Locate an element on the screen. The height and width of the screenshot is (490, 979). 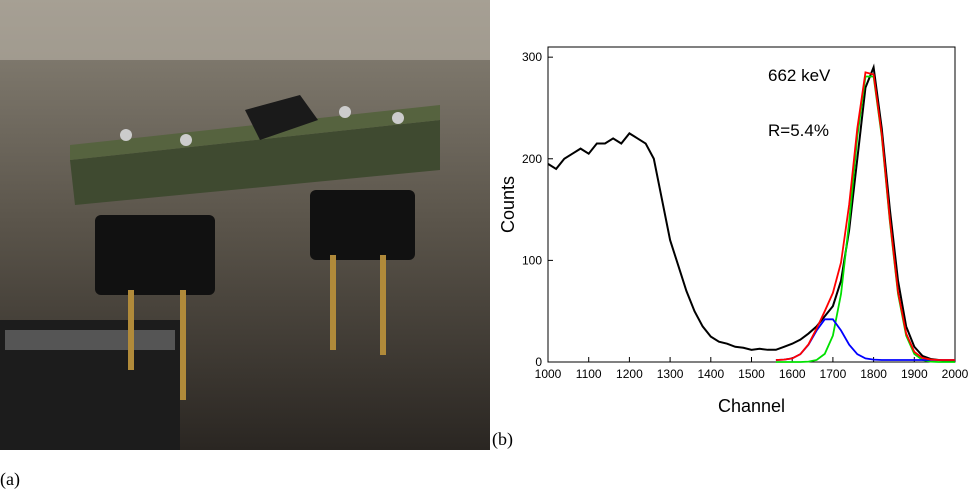
x-tick-label: 1300 is located at coordinates (670, 374).